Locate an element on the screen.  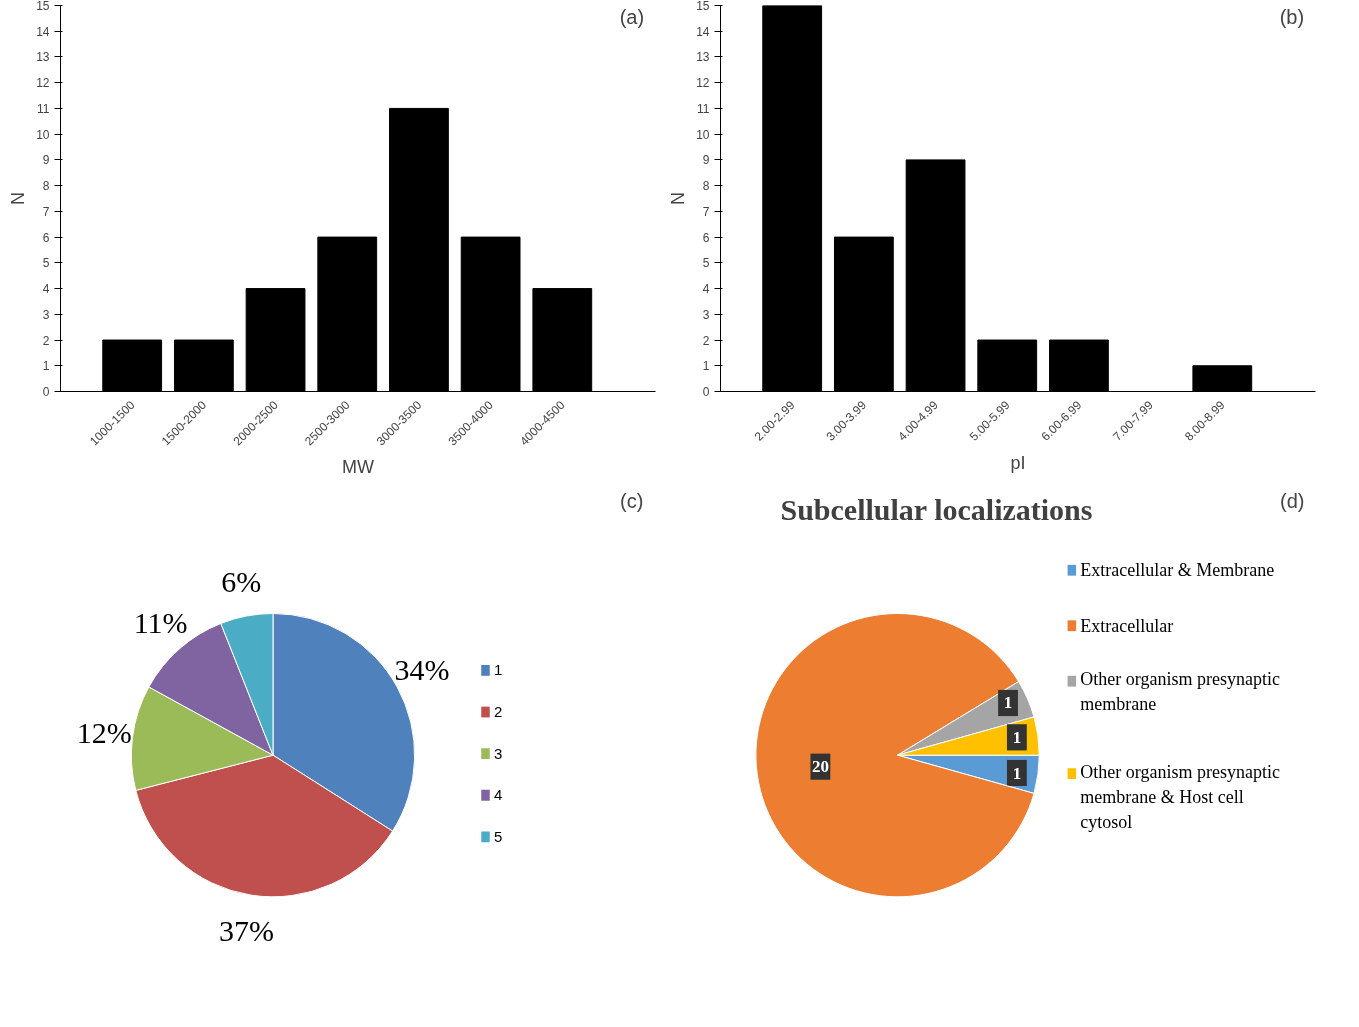
text: (d) is located at coordinates (1292, 501).